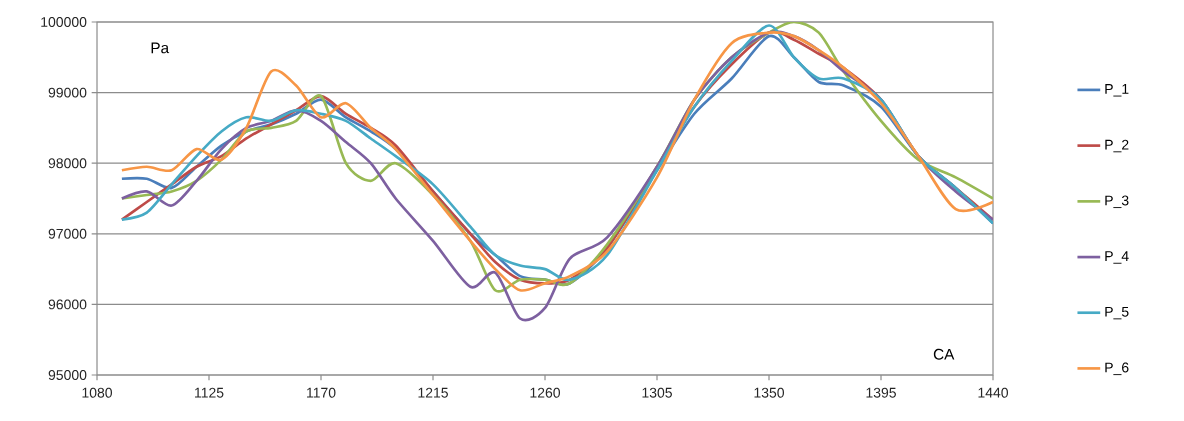 This screenshot has height=421, width=1184. Describe the element at coordinates (97, 392) in the screenshot. I see `x-tick-label: 1080` at that location.